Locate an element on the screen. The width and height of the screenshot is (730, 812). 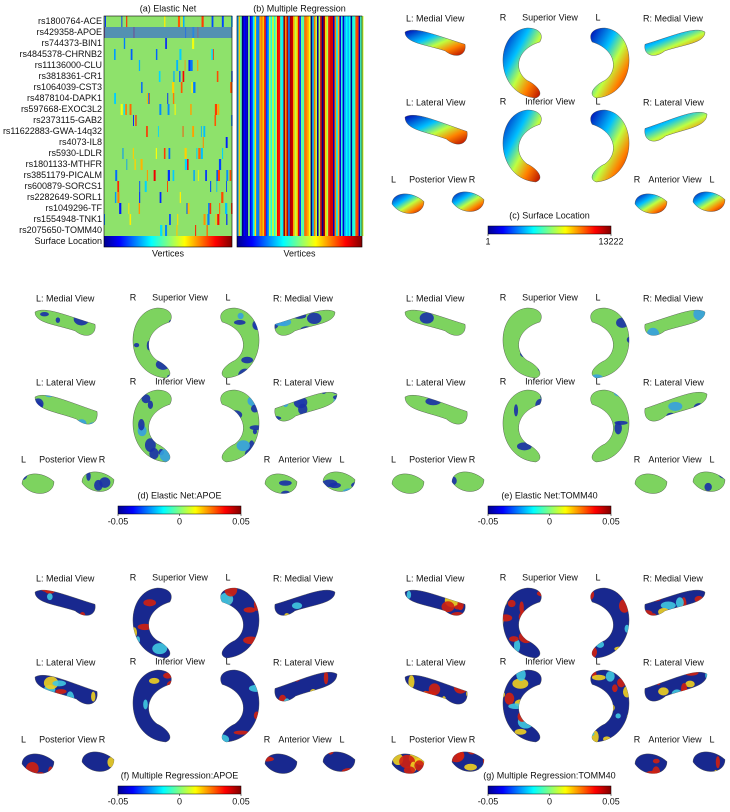
view-label: Anterior View is located at coordinates (305, 739).